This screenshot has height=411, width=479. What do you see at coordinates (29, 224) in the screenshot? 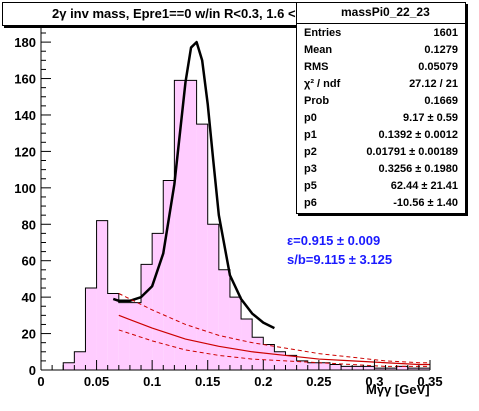
I see `y-tick-label: 80` at bounding box center [29, 224].